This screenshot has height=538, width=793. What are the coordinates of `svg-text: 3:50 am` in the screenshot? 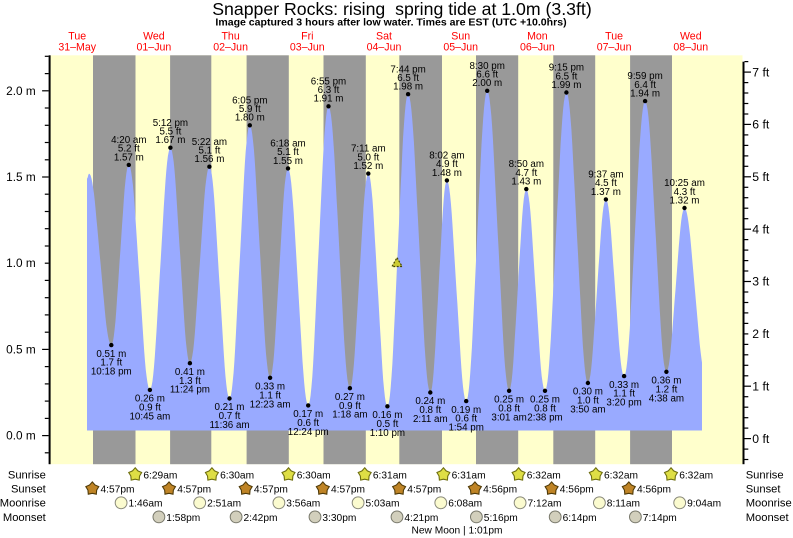 It's located at (587, 410).